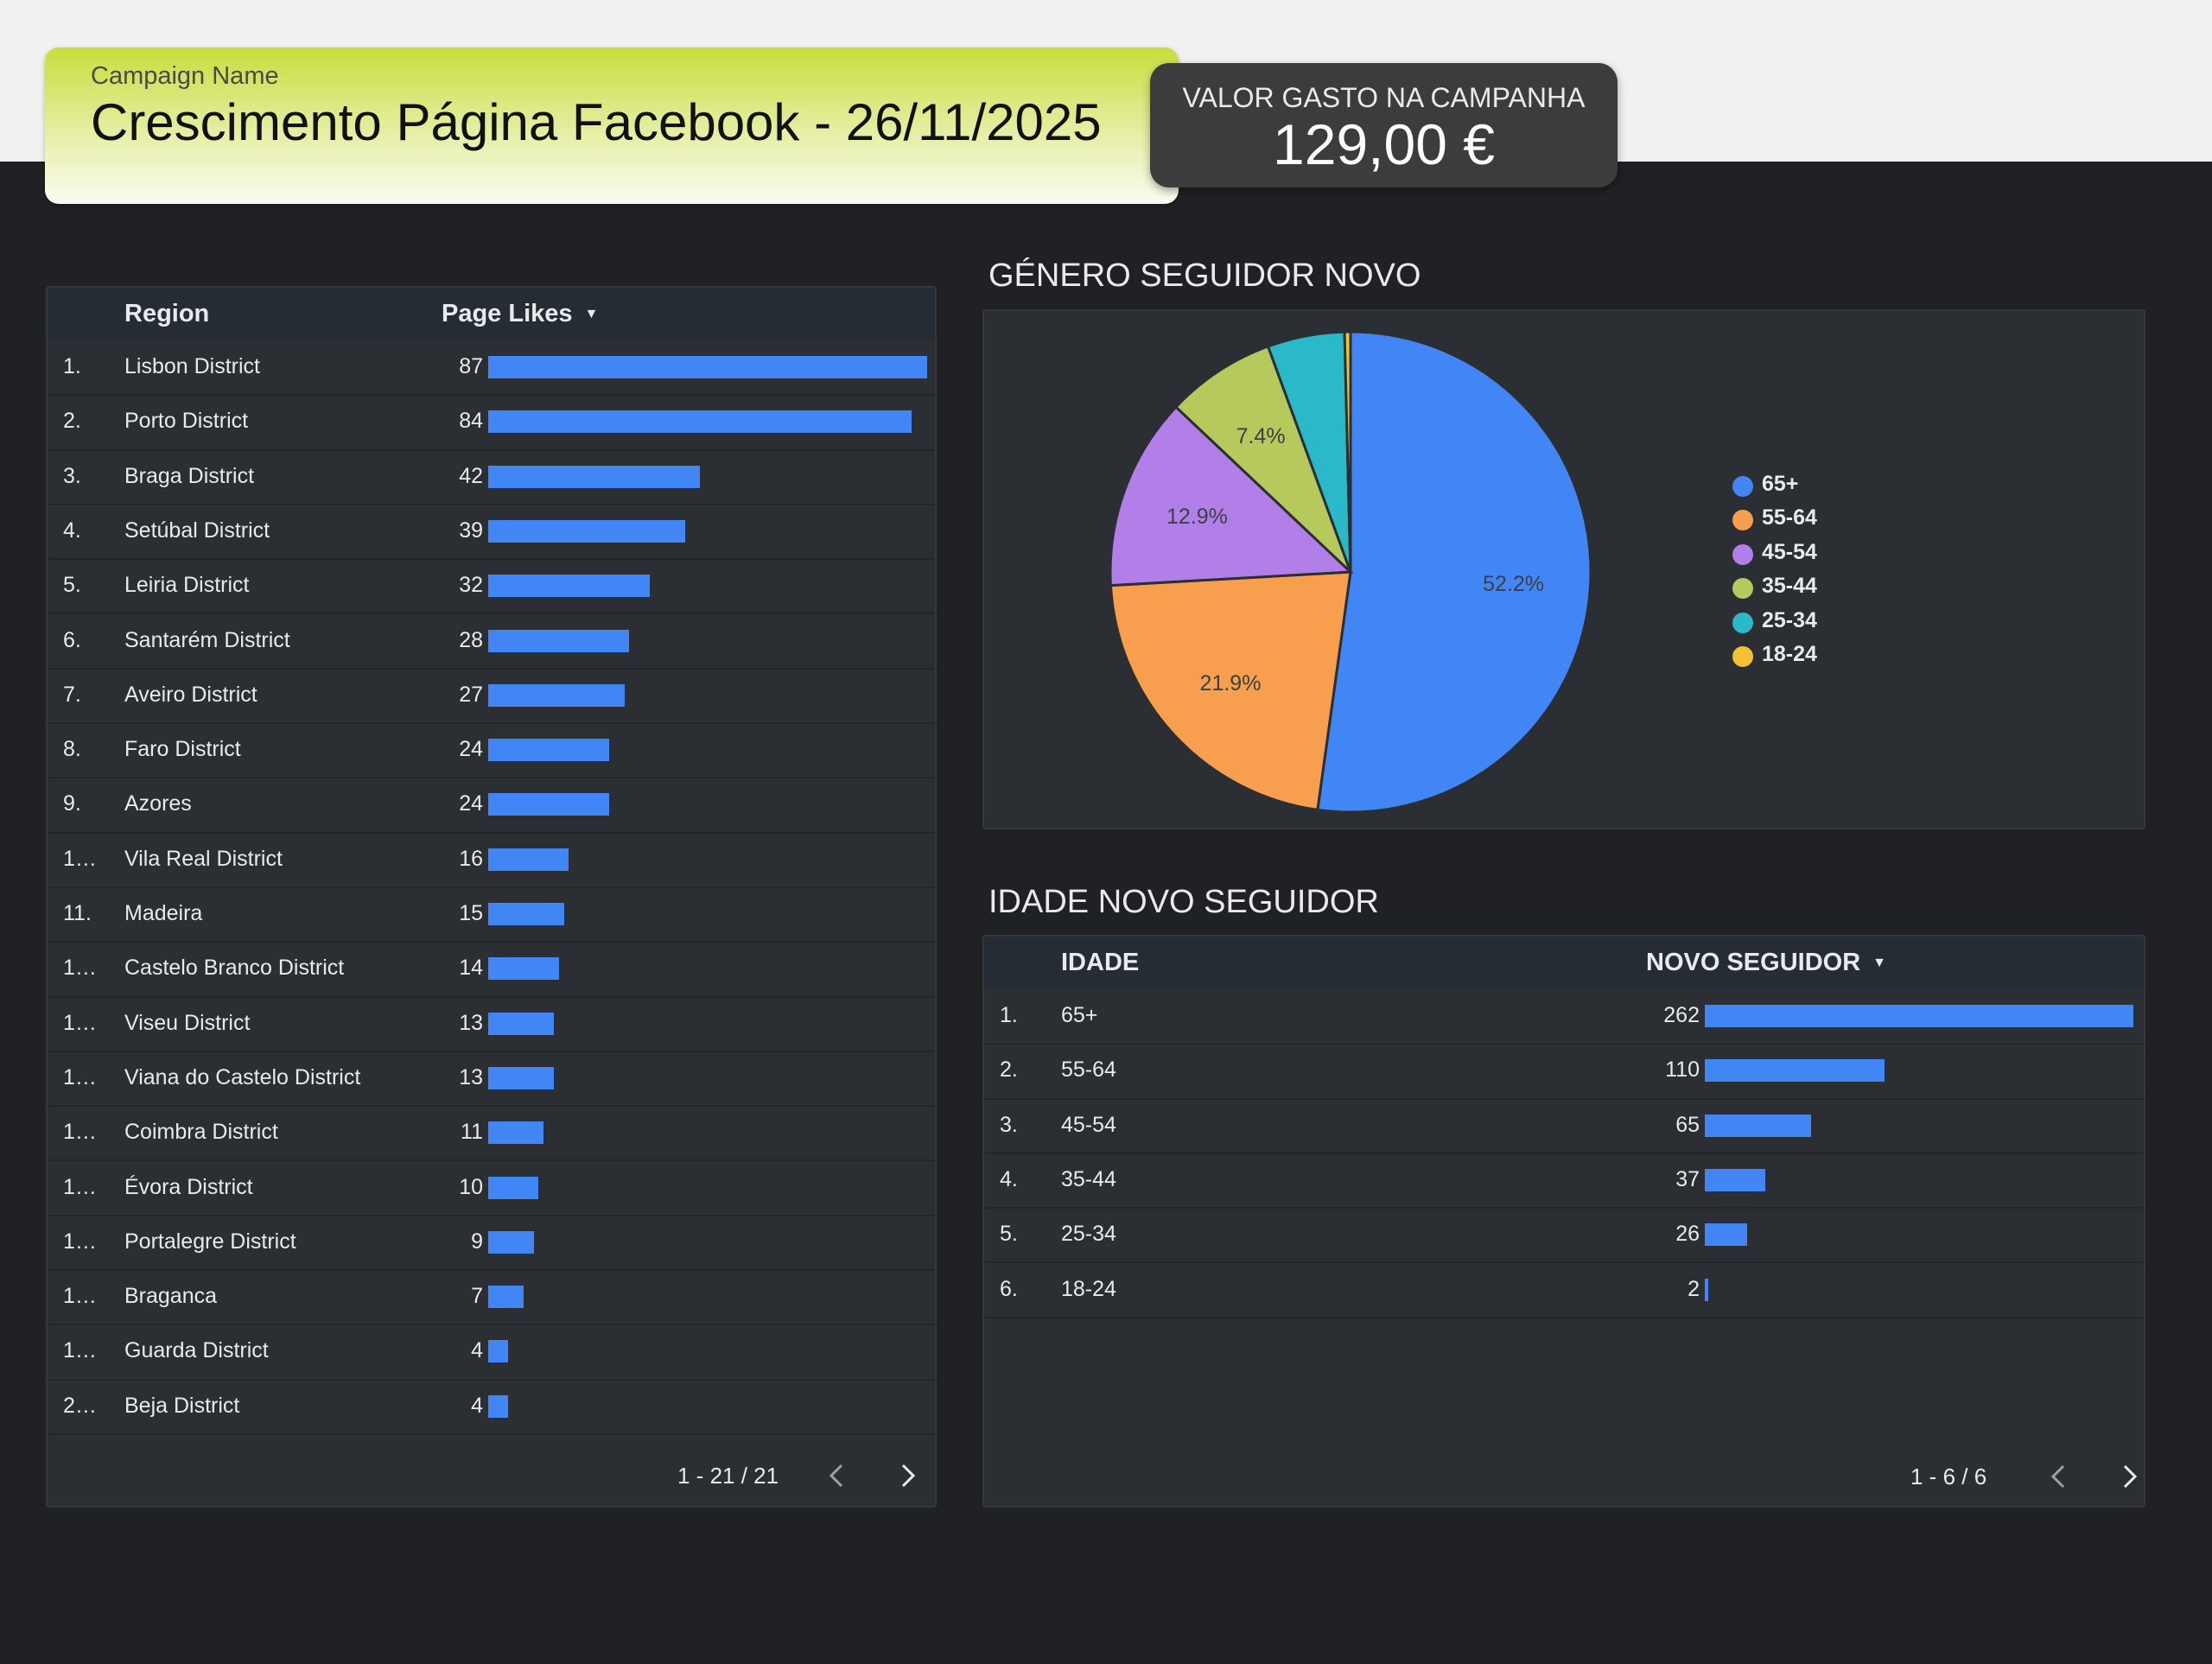  What do you see at coordinates (1789, 654) in the screenshot?
I see `legend-label: 18-24` at bounding box center [1789, 654].